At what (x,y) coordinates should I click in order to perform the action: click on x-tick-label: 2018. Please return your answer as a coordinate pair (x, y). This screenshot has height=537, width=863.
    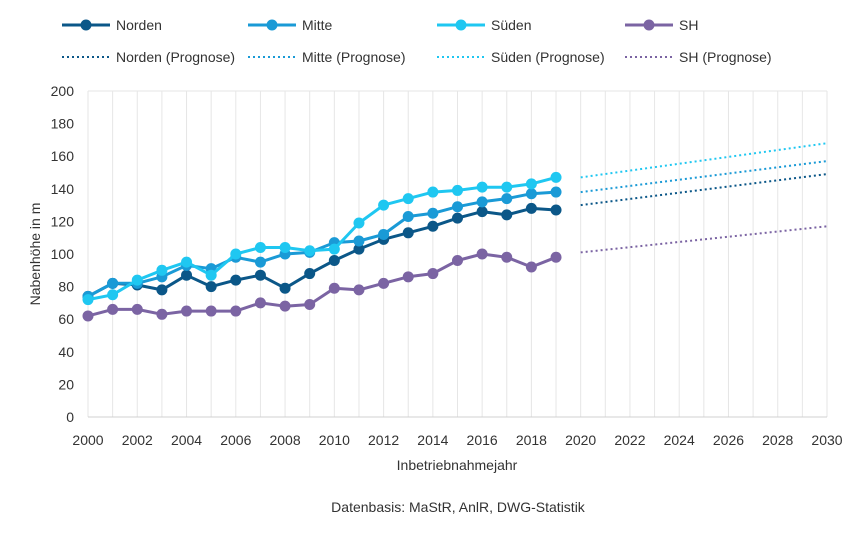
    Looking at the image, I should click on (531, 440).